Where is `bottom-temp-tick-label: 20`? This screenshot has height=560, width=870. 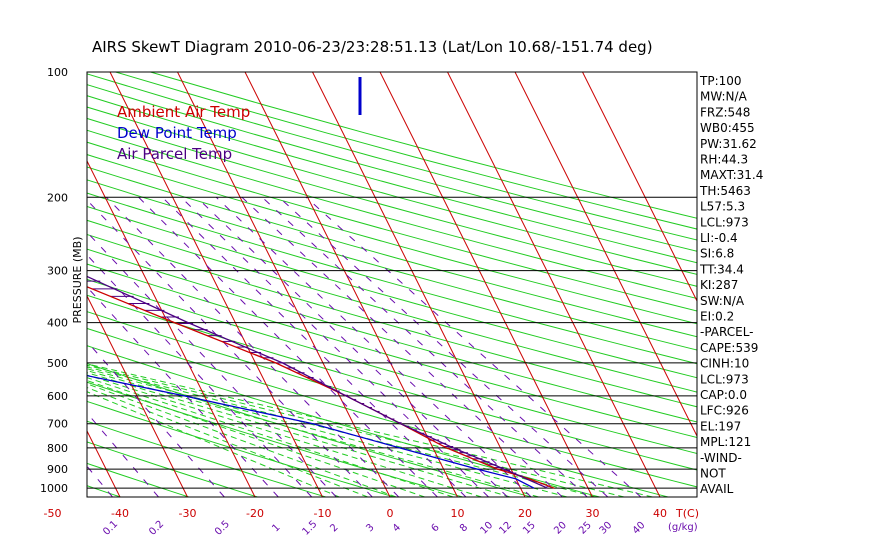
bottom-temp-tick-label: 20 is located at coordinates (525, 513).